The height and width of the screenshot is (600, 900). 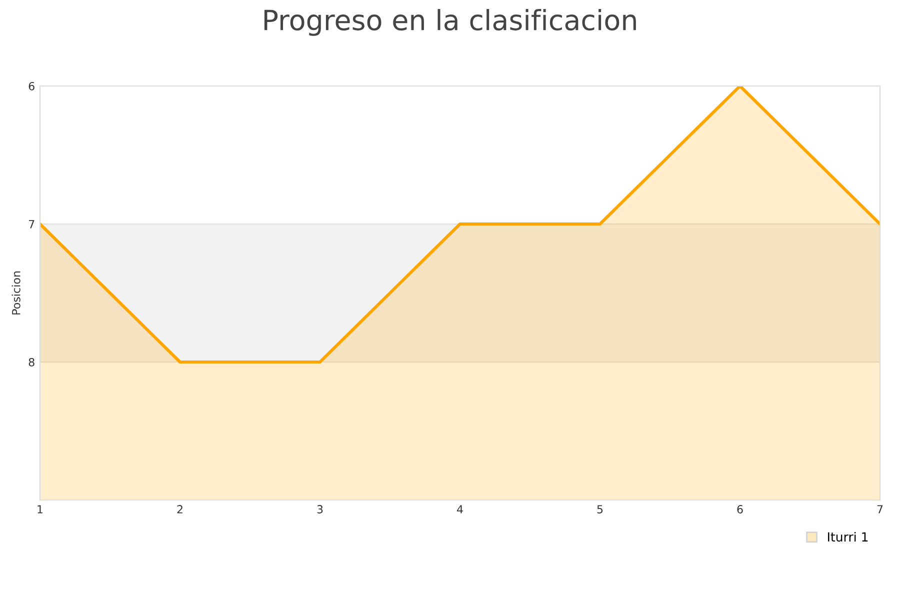 I want to click on legend-label: Iturri 1, so click(x=848, y=537).